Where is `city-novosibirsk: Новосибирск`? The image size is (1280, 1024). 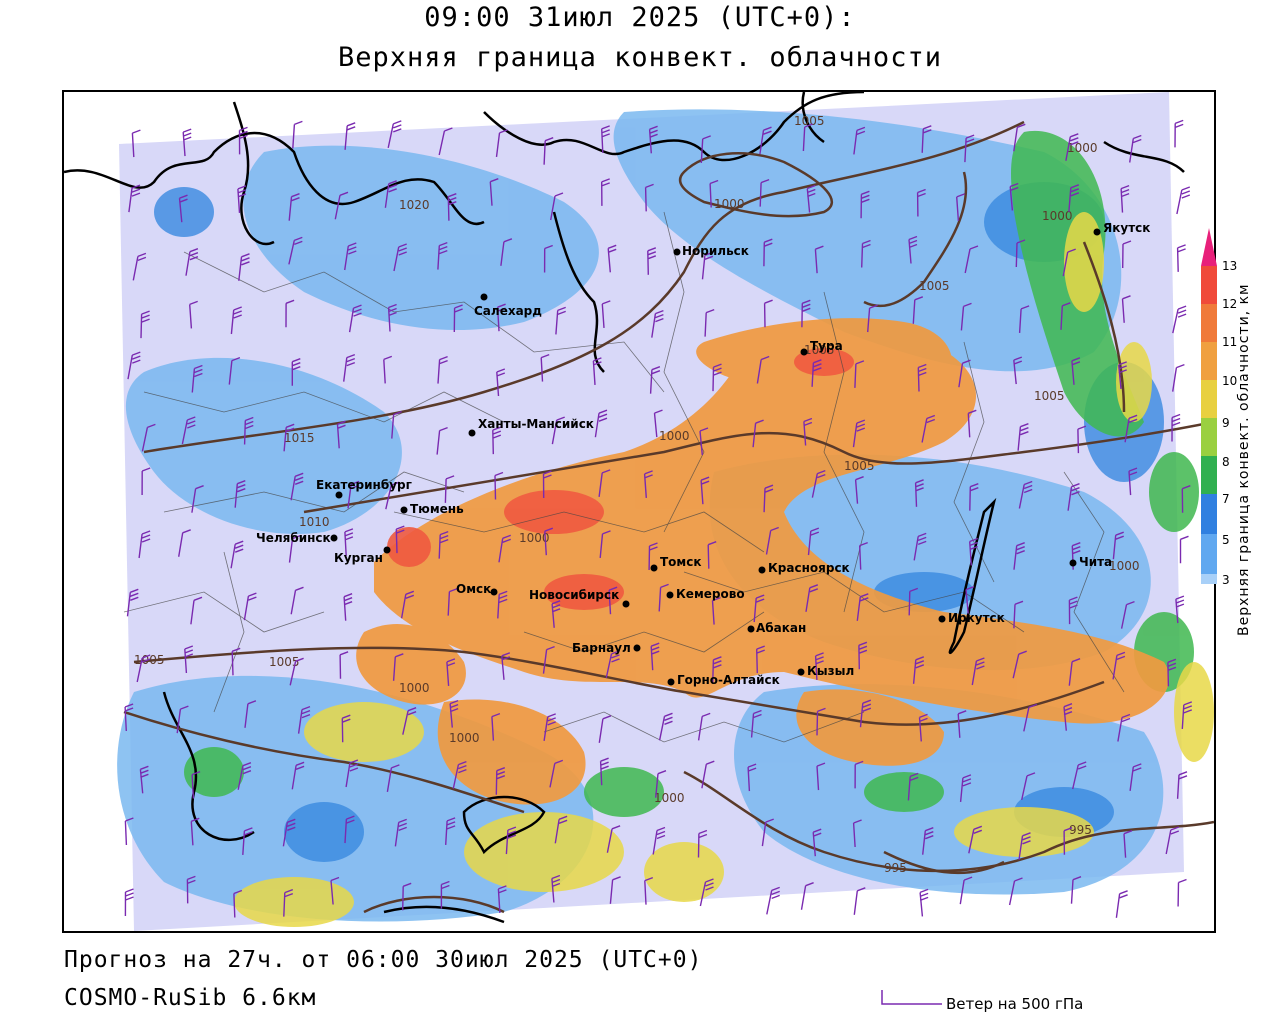 city-novosibirsk: Новосибирск is located at coordinates (579, 598).